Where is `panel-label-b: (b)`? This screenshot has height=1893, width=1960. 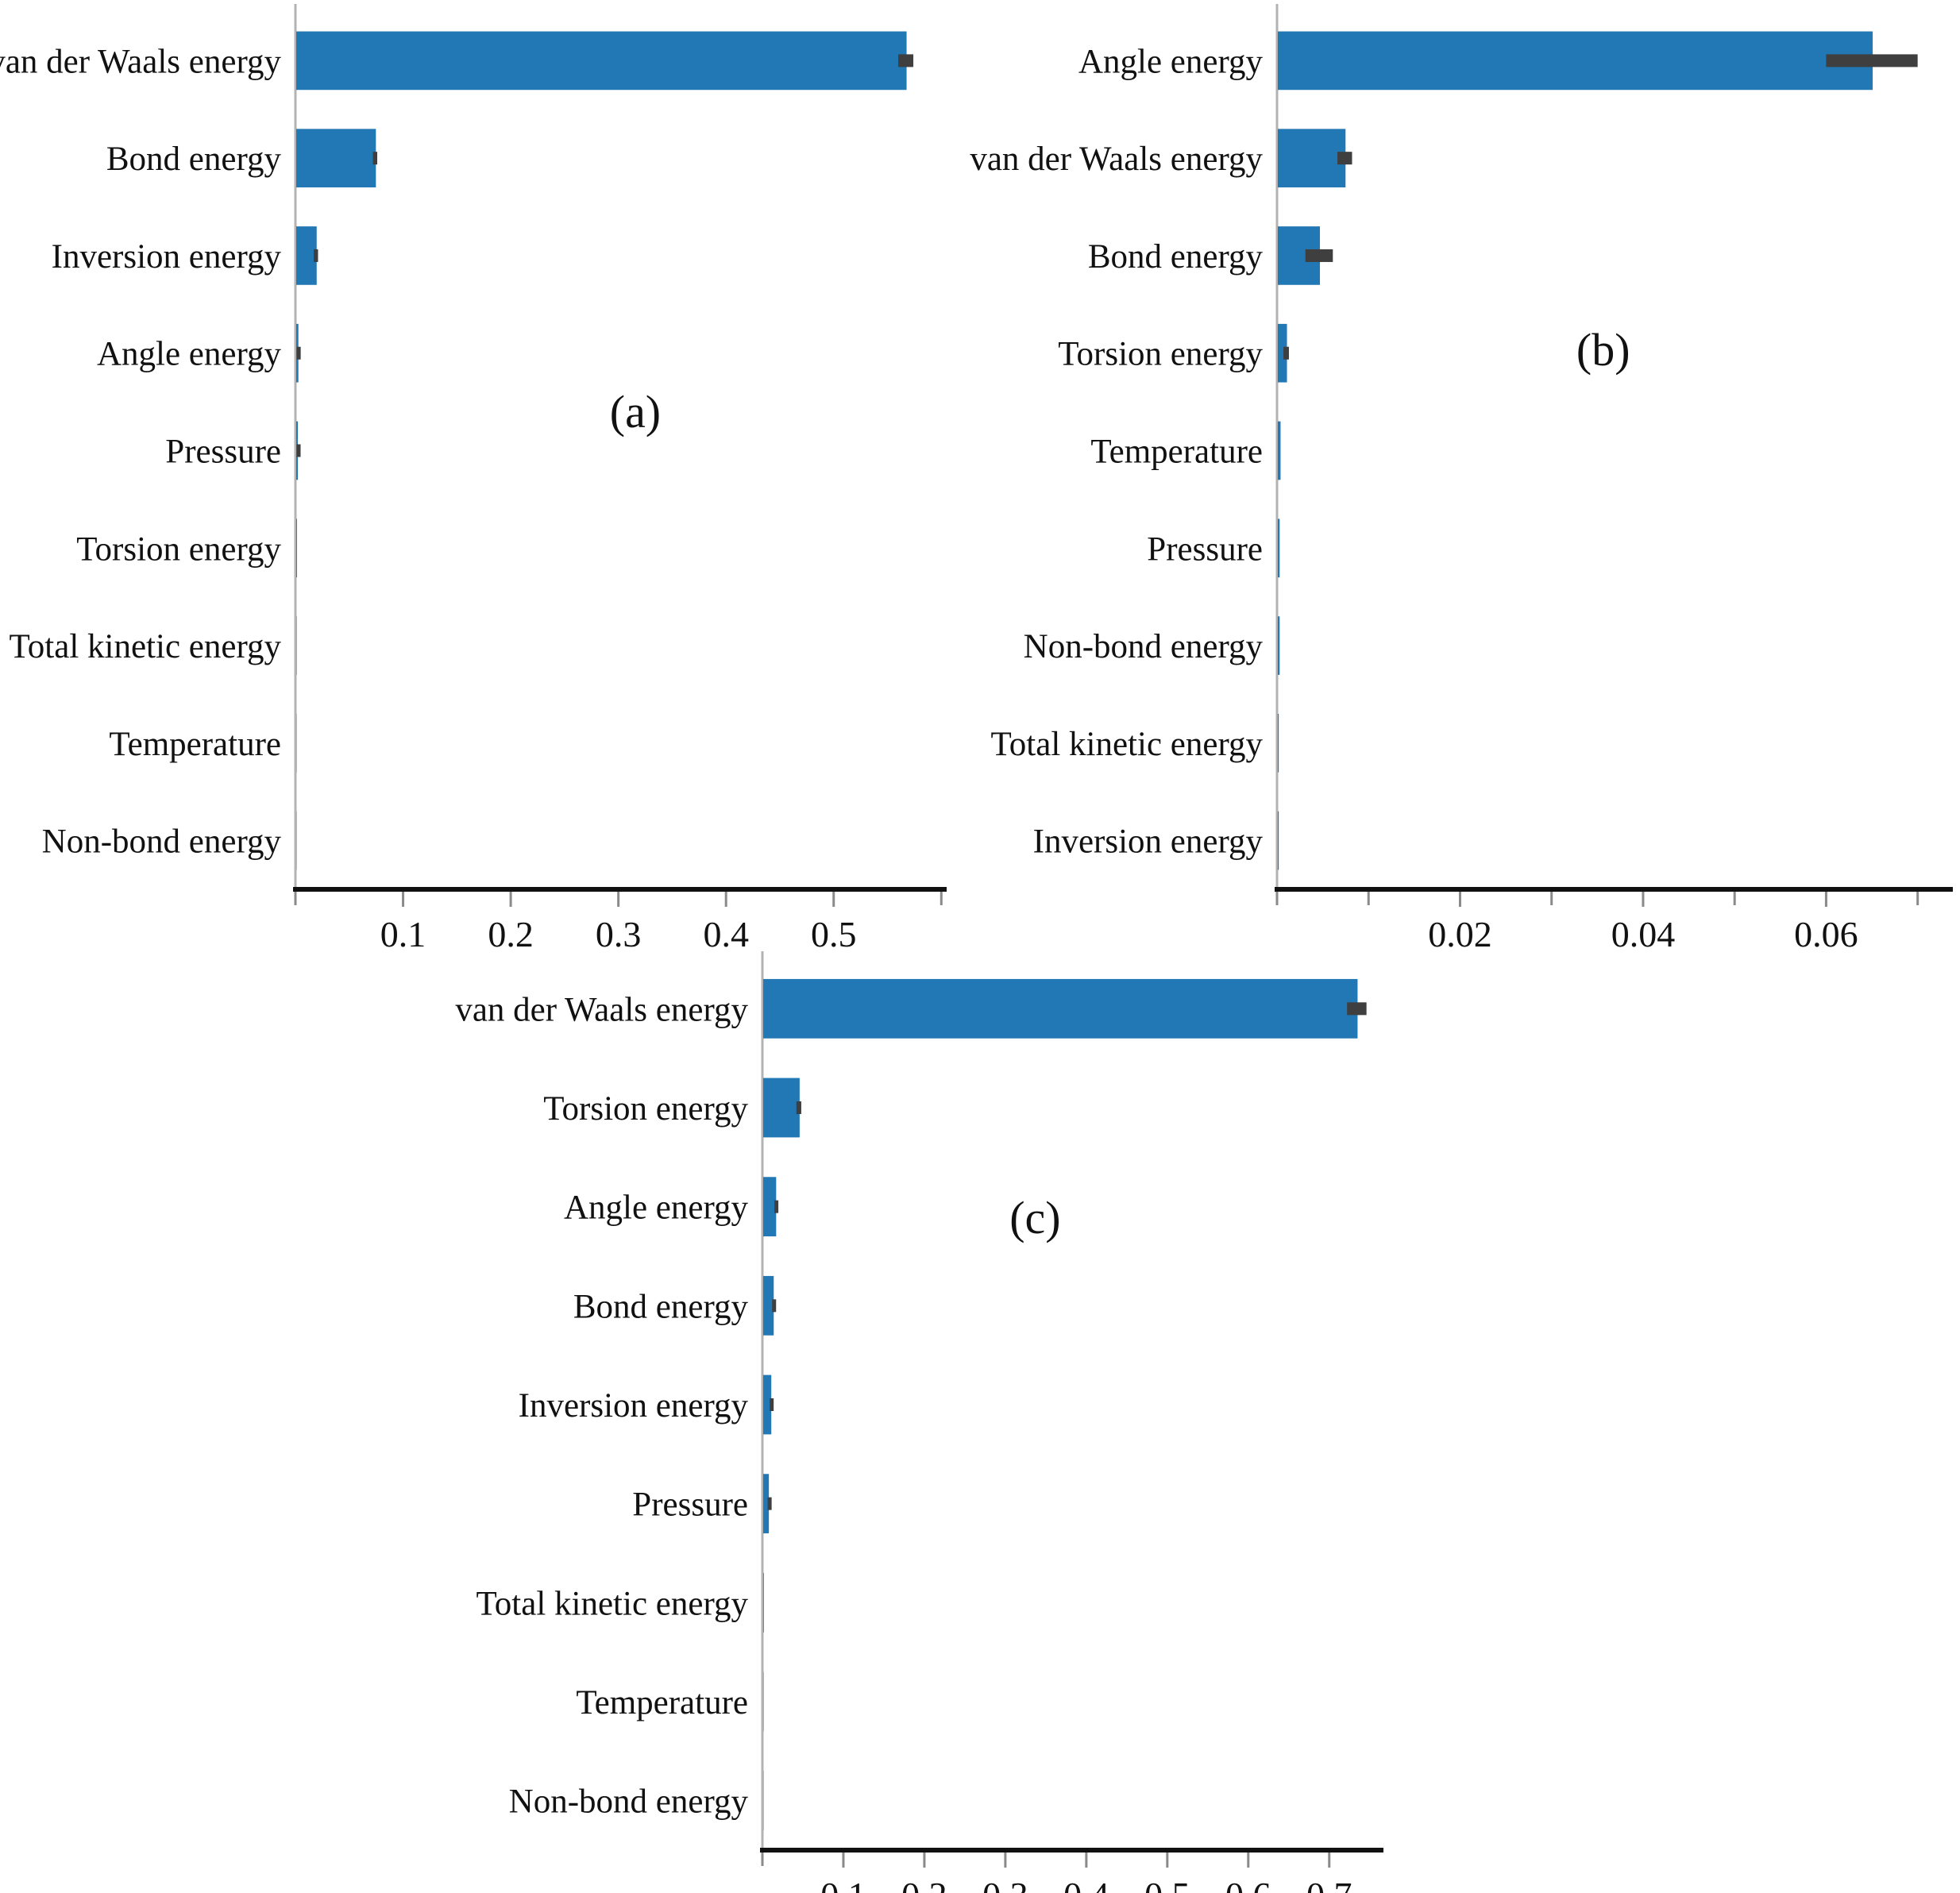
panel-label-b: (b) is located at coordinates (1603, 350).